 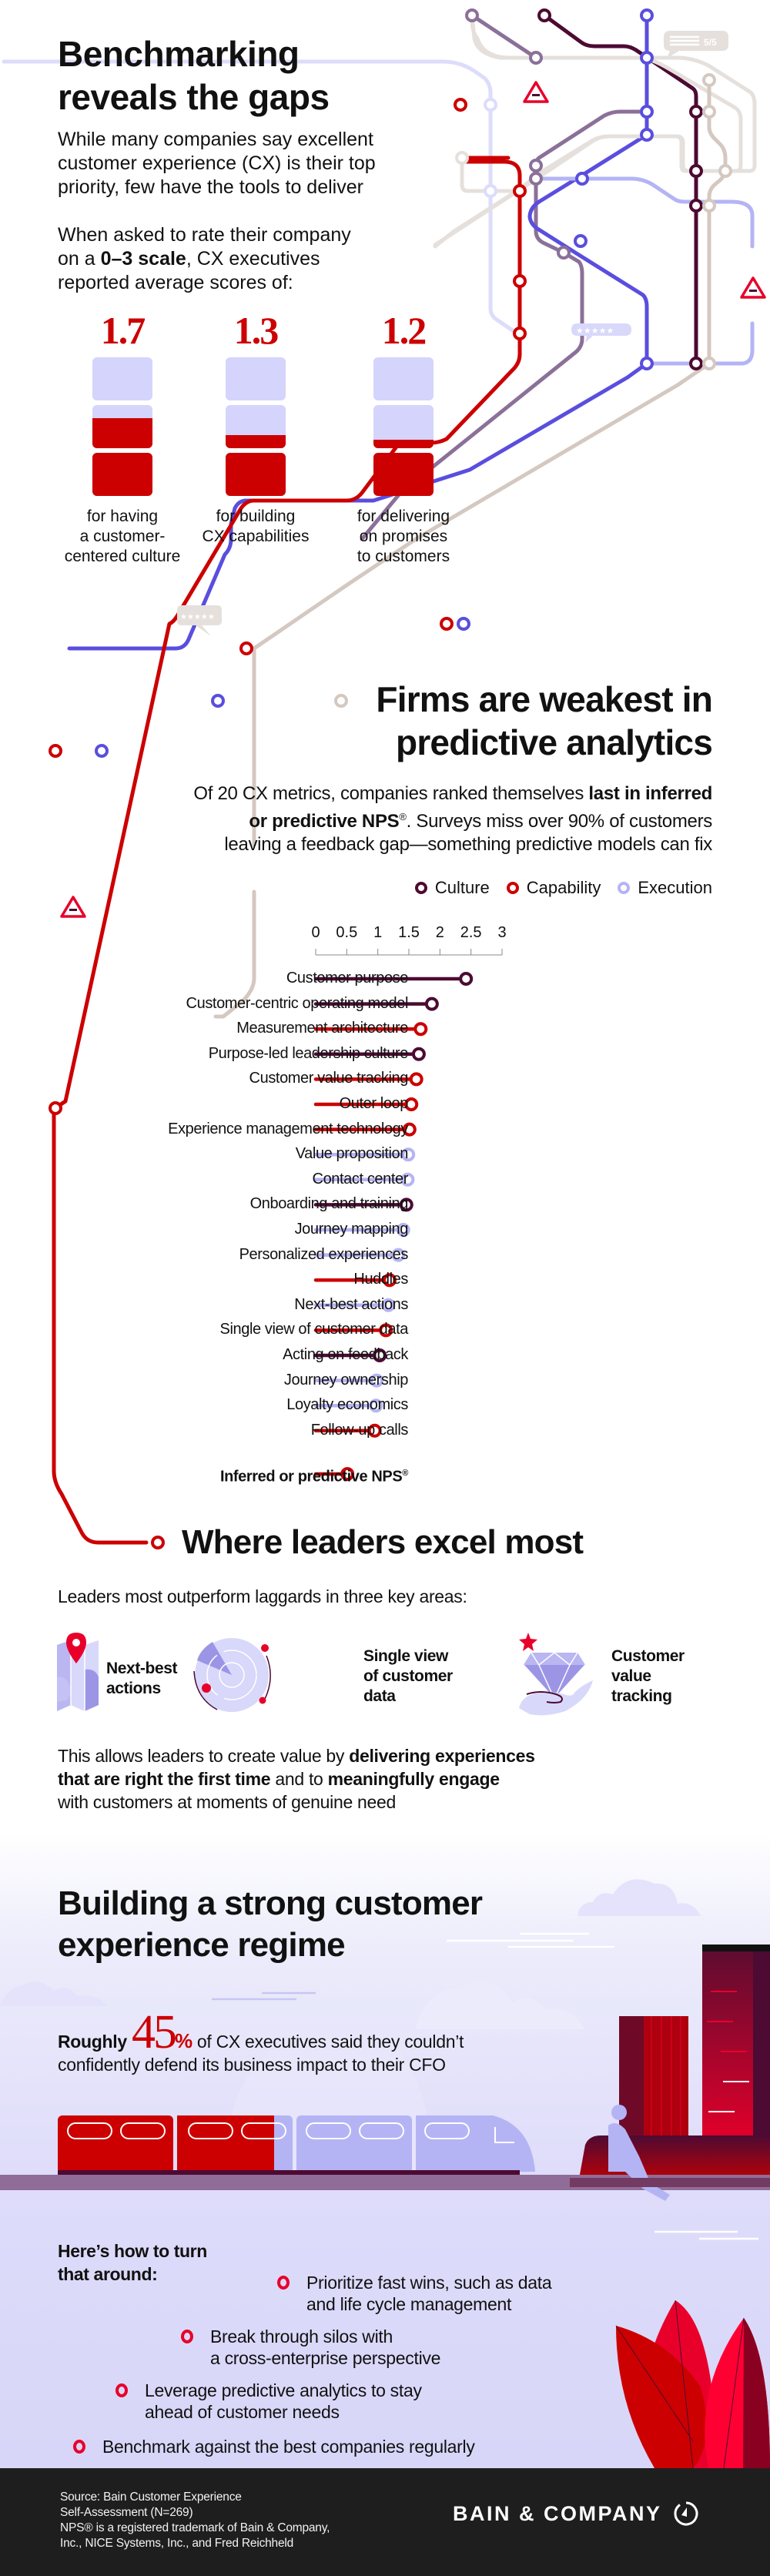 What do you see at coordinates (686, 2514) in the screenshot?
I see `bain-compass-icon` at bounding box center [686, 2514].